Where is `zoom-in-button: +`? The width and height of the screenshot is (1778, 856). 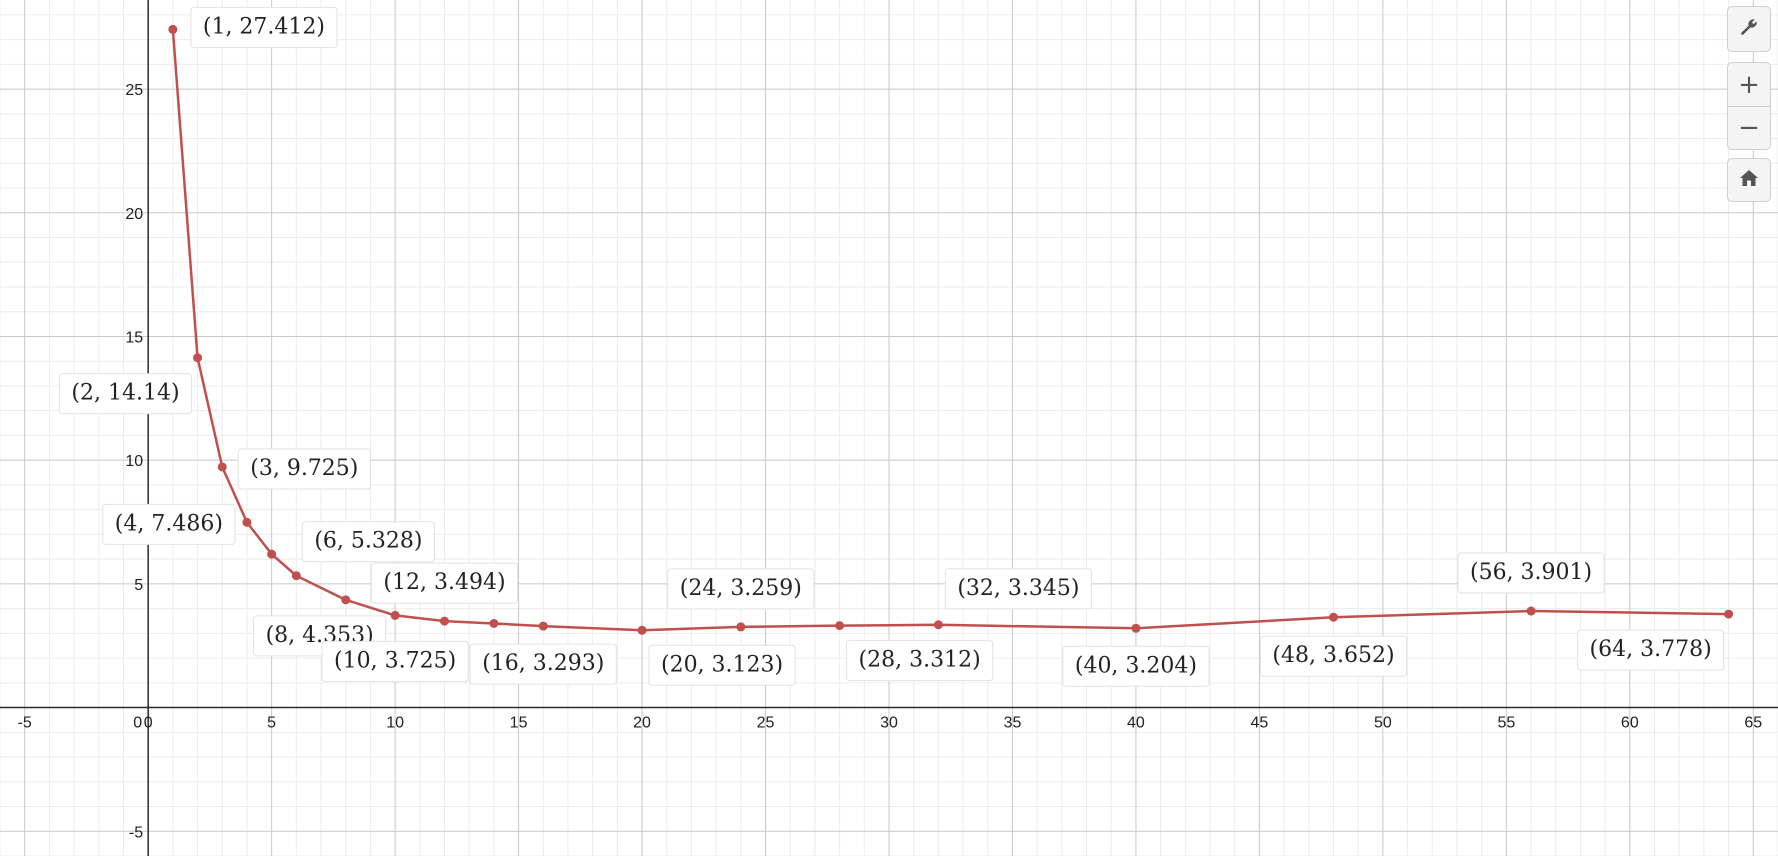
zoom-in-button: + is located at coordinates (1749, 84).